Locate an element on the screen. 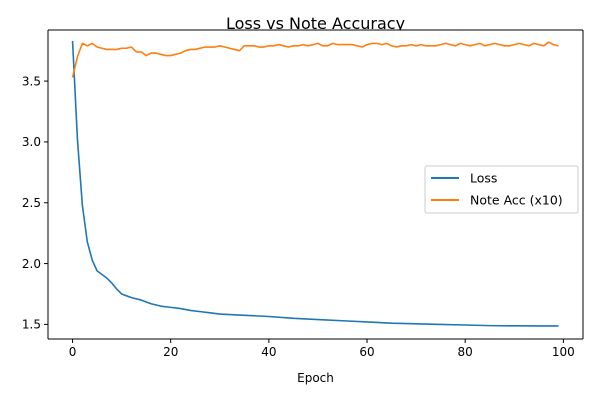 Image resolution: width=600 pixels, height=400 pixels. y-tick-label: 3.5 is located at coordinates (31, 81).